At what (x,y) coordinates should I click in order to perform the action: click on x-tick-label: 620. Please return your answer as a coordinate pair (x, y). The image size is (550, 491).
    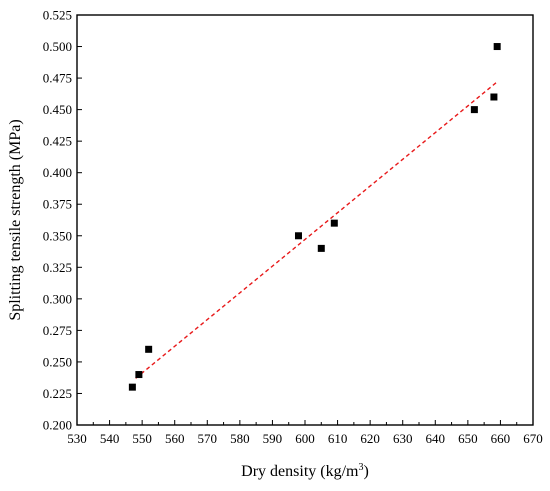
    Looking at the image, I should click on (370, 438).